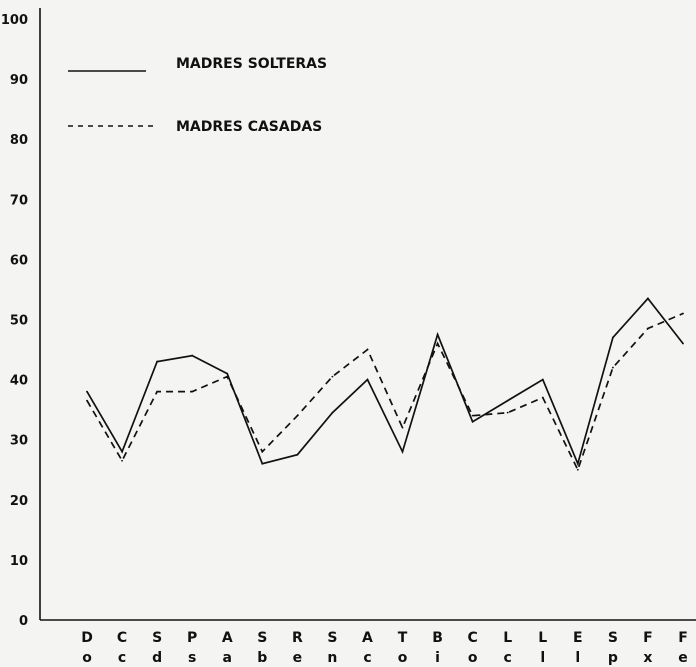 The image size is (696, 667). What do you see at coordinates (19, 80) in the screenshot?
I see `y-tick-label: 90` at bounding box center [19, 80].